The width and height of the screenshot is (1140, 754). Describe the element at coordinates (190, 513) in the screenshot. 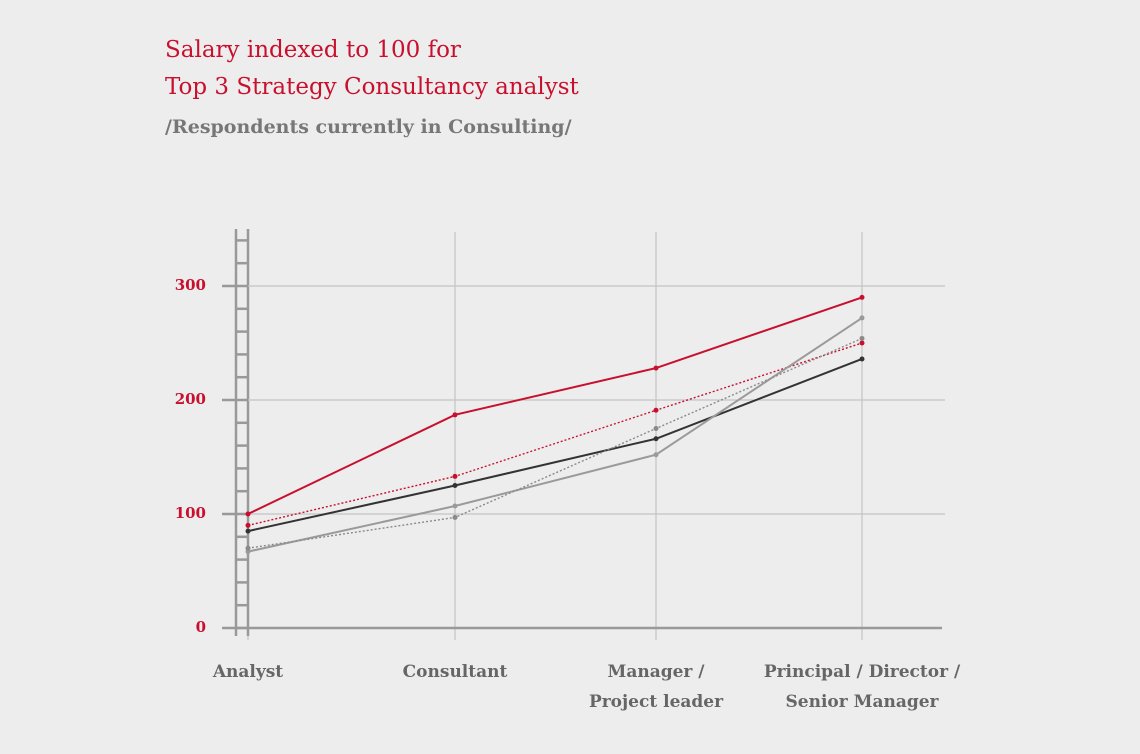

I see `y-tick-label: 100` at that location.